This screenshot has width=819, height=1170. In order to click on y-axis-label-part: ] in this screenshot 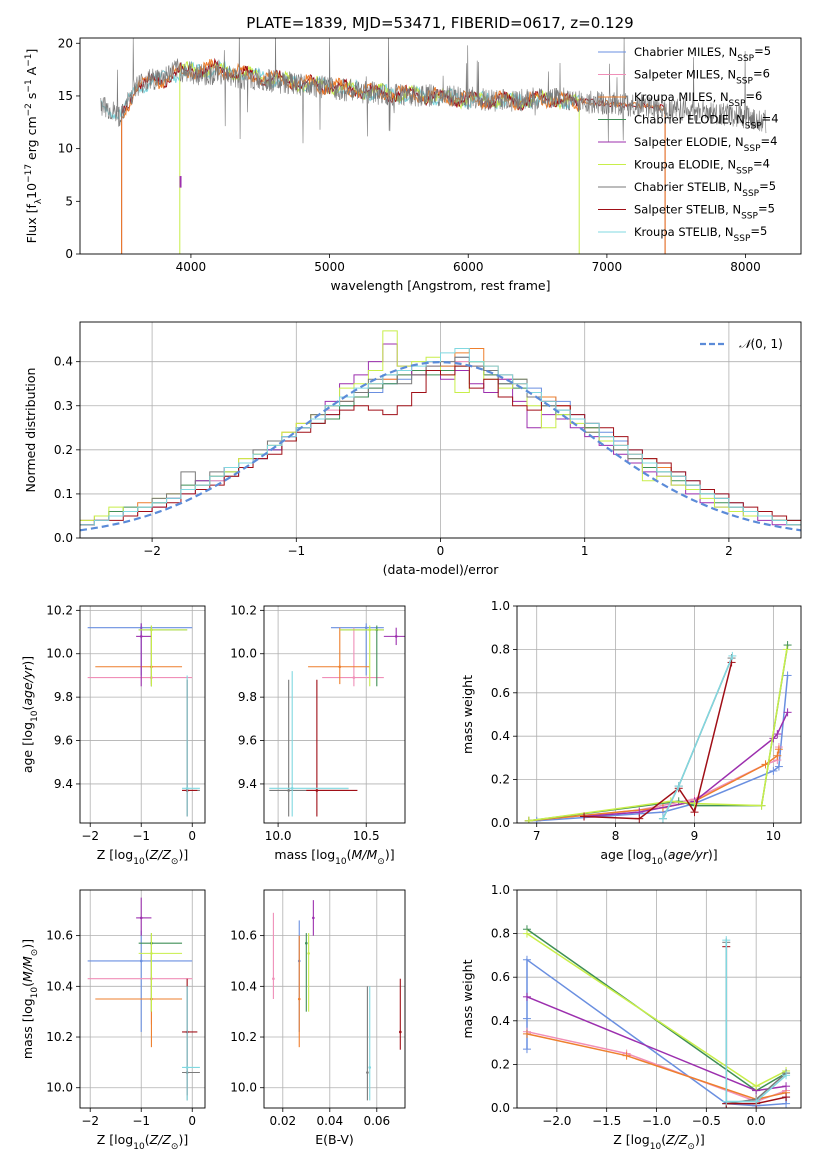, I will do `click(31, 51)`.